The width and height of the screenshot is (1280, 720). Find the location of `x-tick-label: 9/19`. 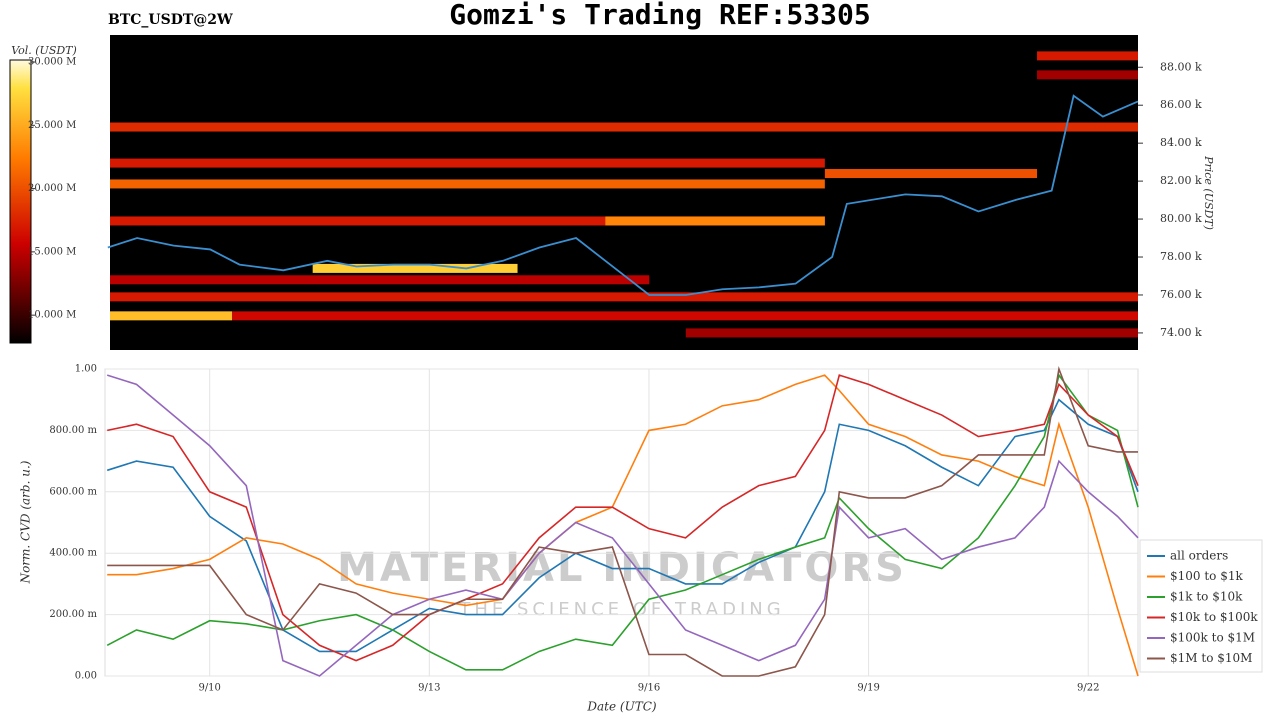

x-tick-label: 9/19 is located at coordinates (868, 688).